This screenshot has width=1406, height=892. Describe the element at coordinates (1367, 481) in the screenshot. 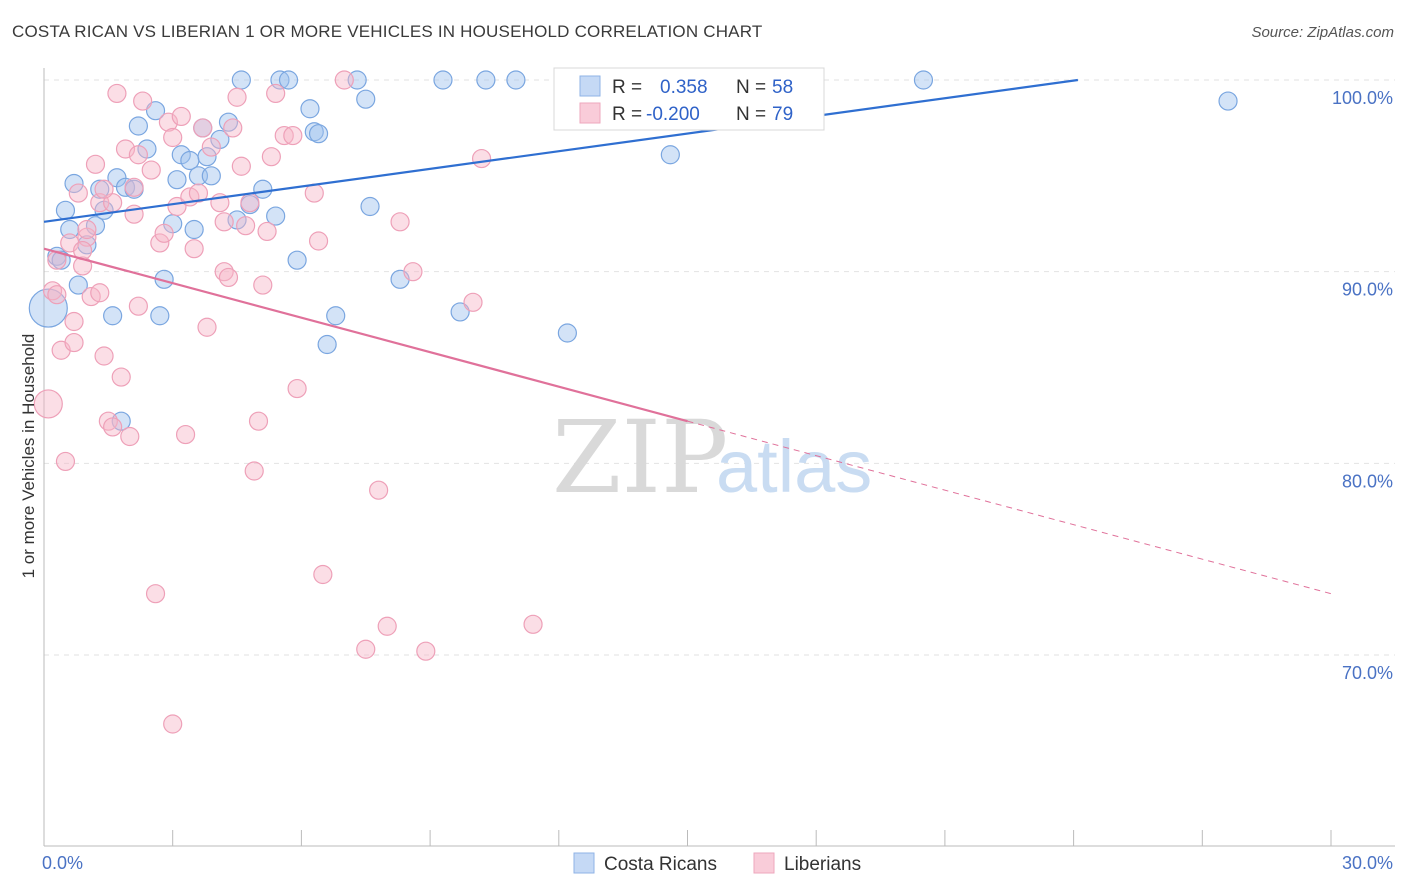

I see `y-tick-label-2: 80.0%` at that location.